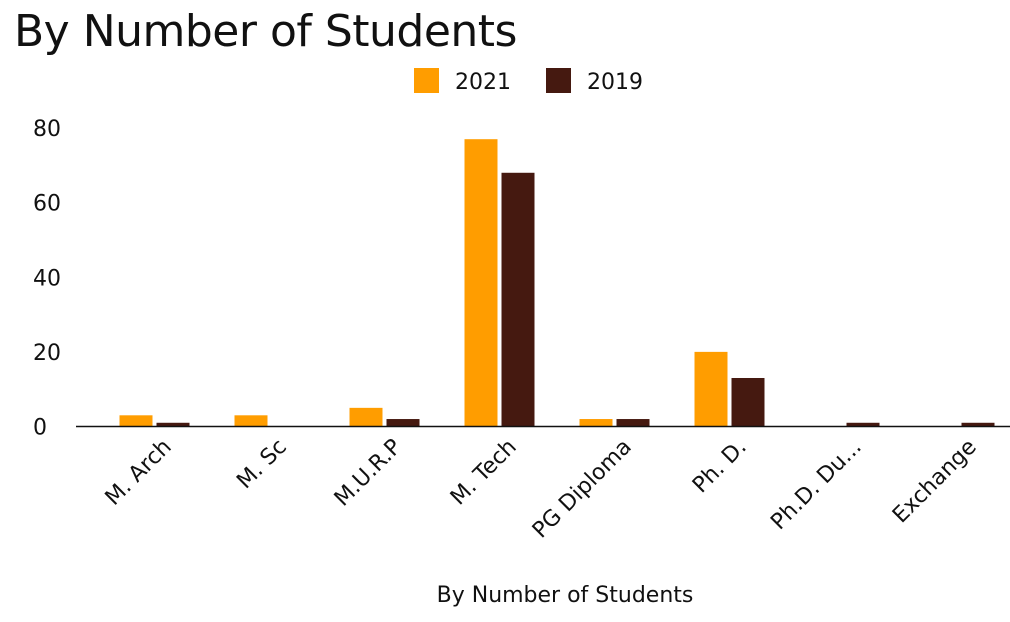  I want to click on y-tick-label: 80, so click(47, 129).